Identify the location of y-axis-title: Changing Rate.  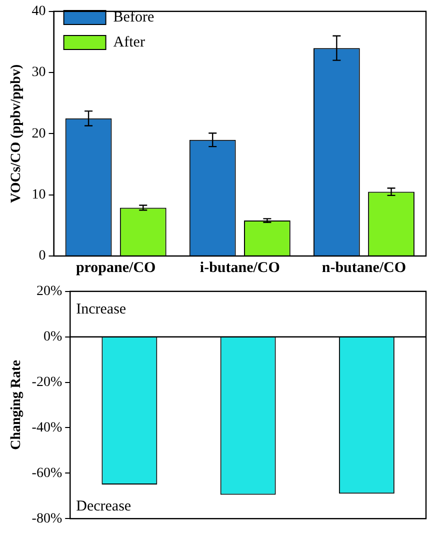
(16, 405).